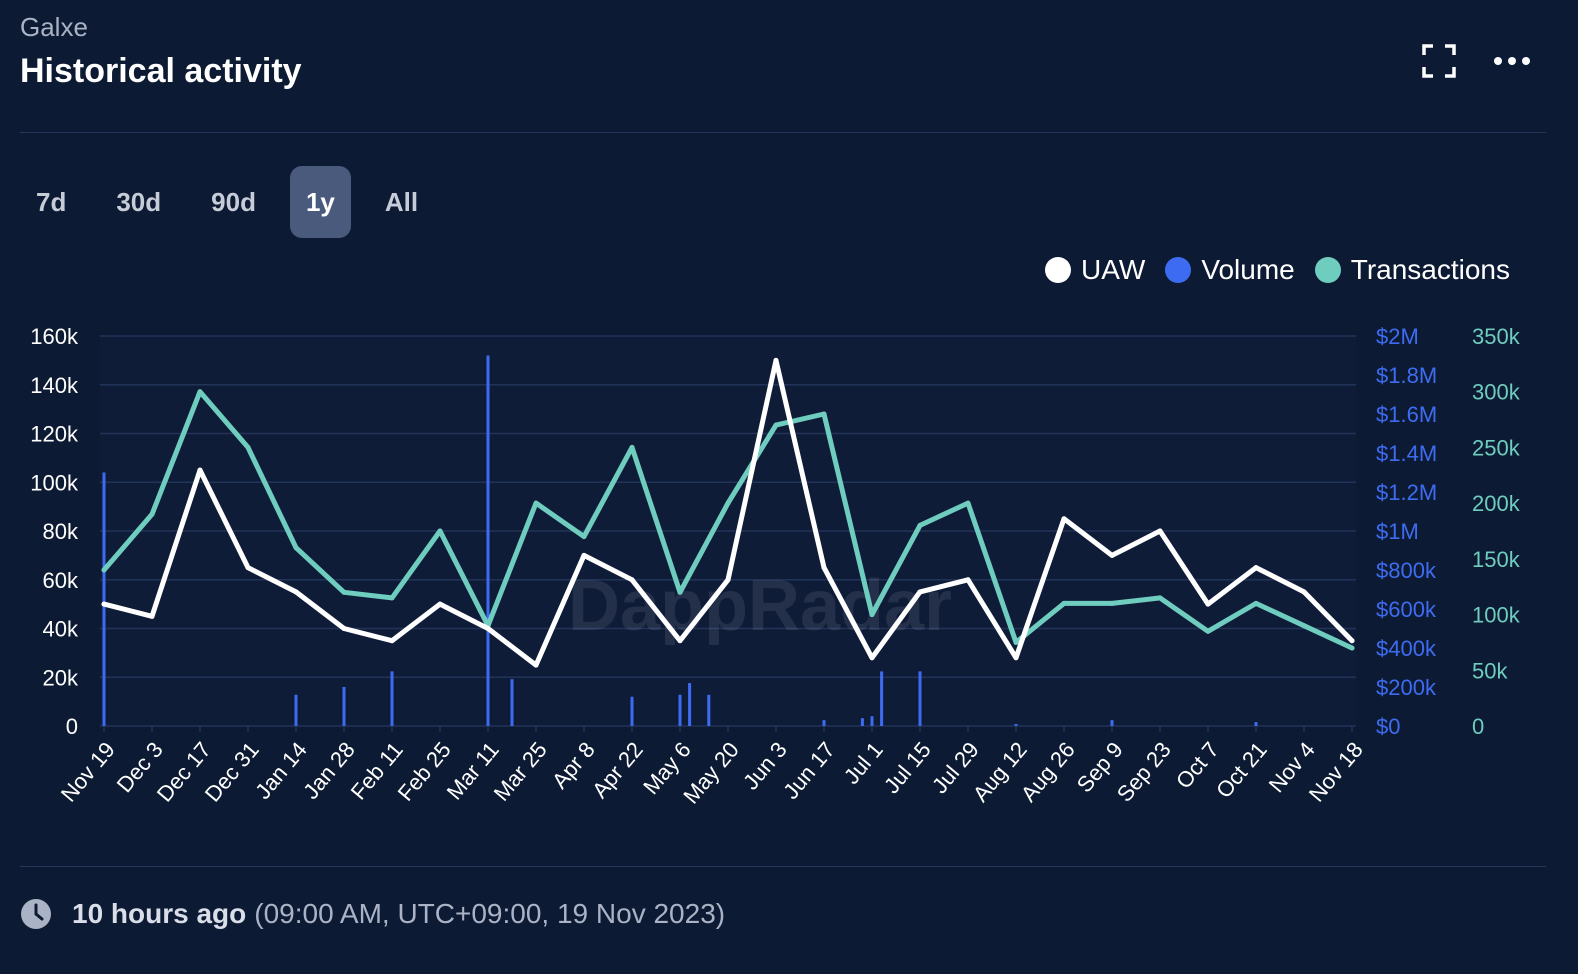 Image resolution: width=1578 pixels, height=974 pixels. What do you see at coordinates (61, 677) in the screenshot?
I see `y-left-tick-label: 20k` at bounding box center [61, 677].